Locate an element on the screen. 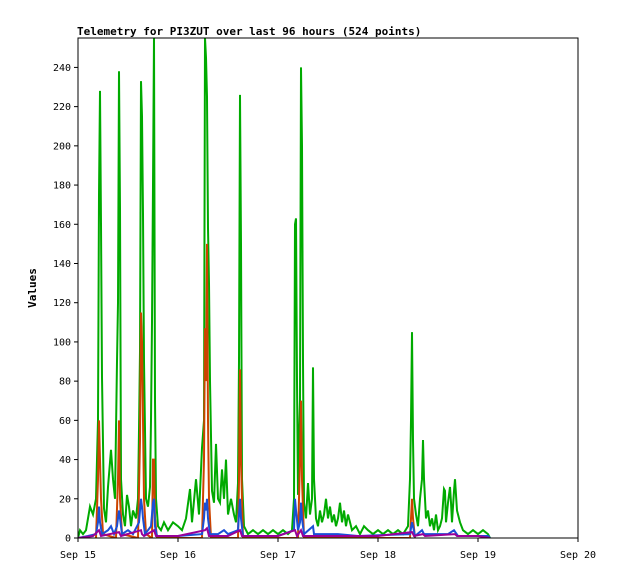 The width and height of the screenshot is (618, 579). x-tick-label: Sep 20 is located at coordinates (578, 555).